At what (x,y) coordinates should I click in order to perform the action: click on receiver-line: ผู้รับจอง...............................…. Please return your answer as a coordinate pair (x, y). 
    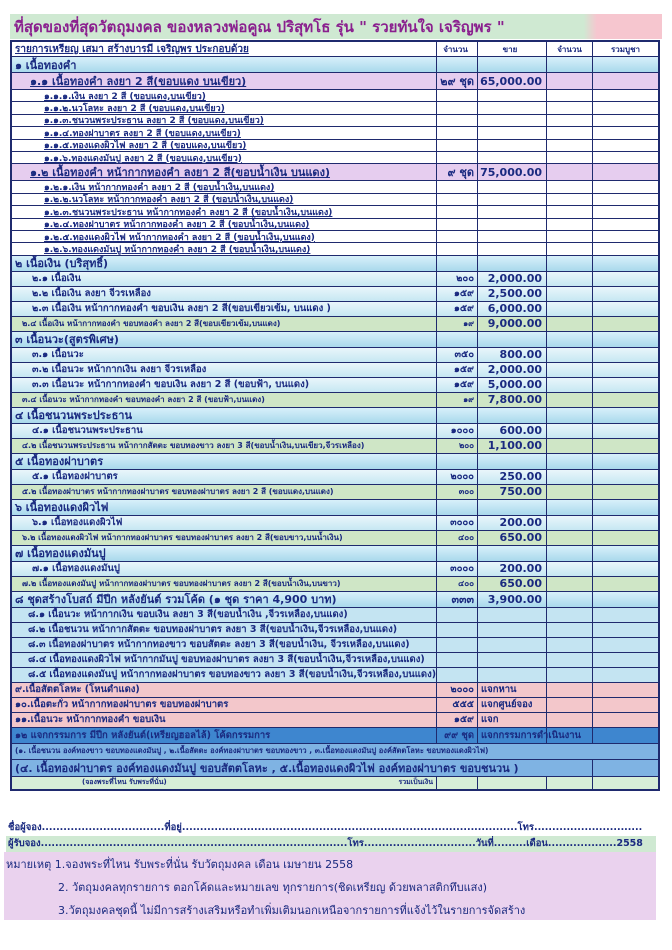
    Looking at the image, I should click on (331, 844).